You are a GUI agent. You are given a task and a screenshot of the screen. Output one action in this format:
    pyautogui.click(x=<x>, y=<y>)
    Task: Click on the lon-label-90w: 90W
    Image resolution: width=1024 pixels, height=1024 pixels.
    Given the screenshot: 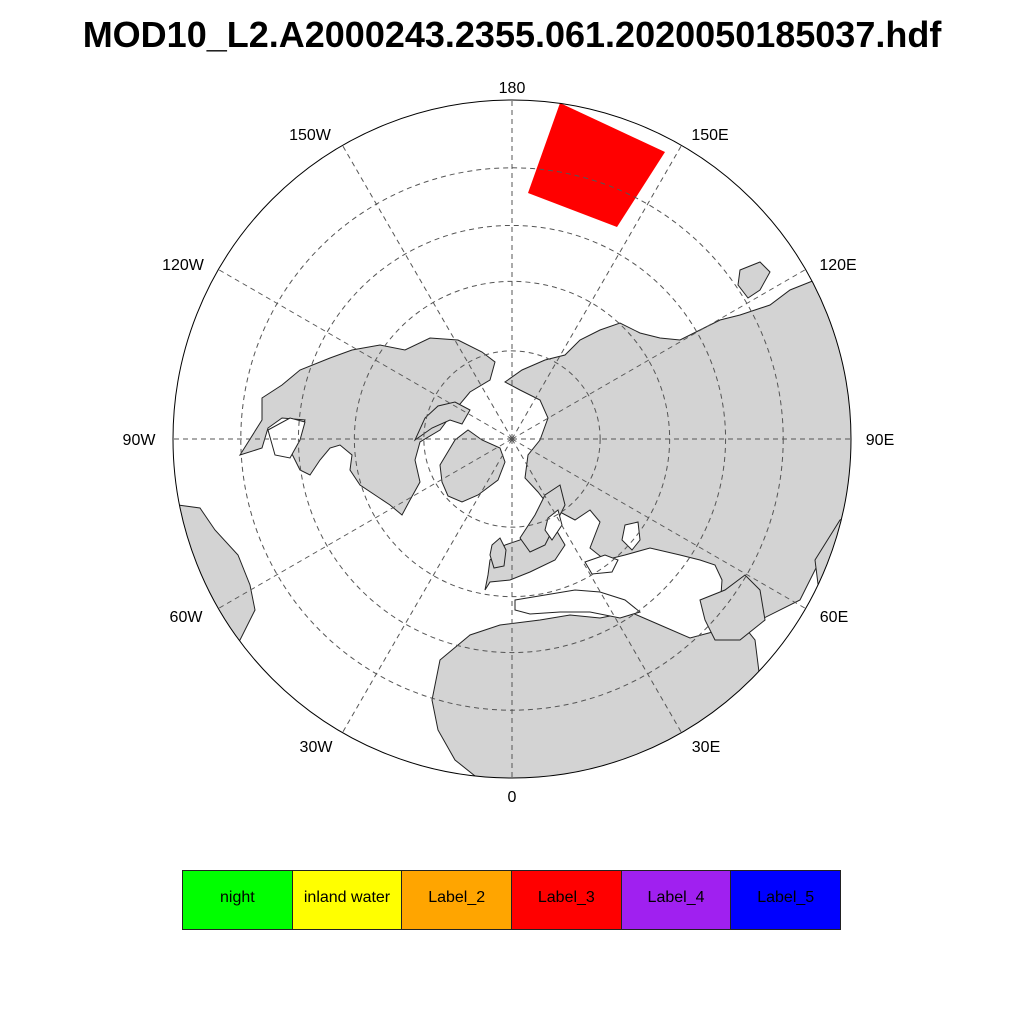 What is the action you would take?
    pyautogui.click(x=140, y=440)
    